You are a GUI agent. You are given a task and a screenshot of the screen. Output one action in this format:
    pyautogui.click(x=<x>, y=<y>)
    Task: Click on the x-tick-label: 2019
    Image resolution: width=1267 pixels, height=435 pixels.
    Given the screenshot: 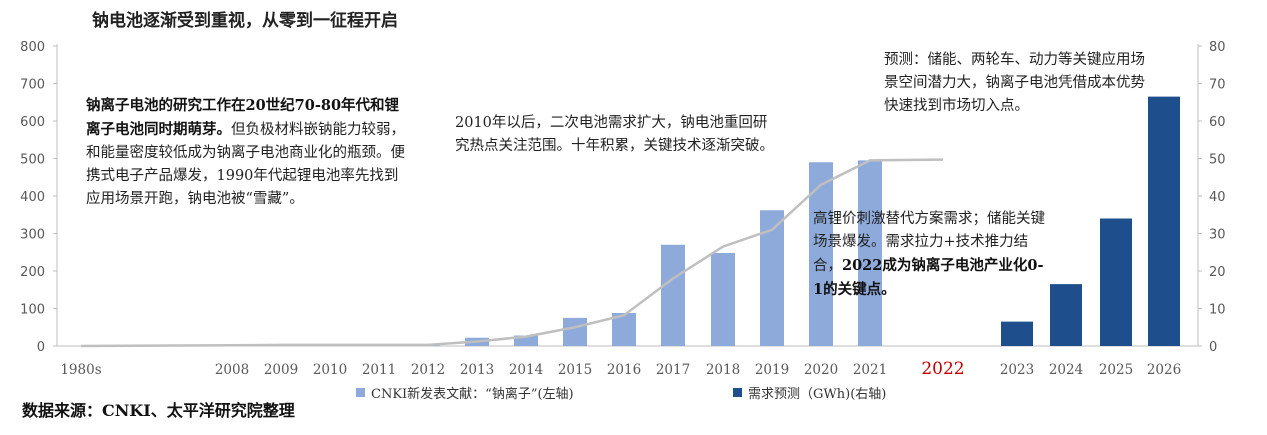 What is the action you would take?
    pyautogui.click(x=772, y=370)
    